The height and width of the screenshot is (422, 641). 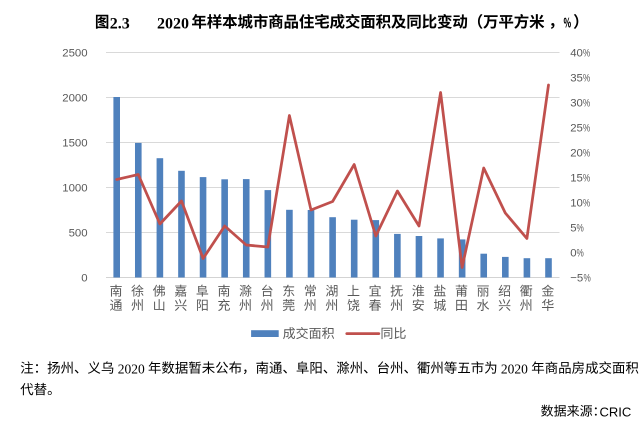 I want to click on svg-text: 2000, so click(x=74, y=98).